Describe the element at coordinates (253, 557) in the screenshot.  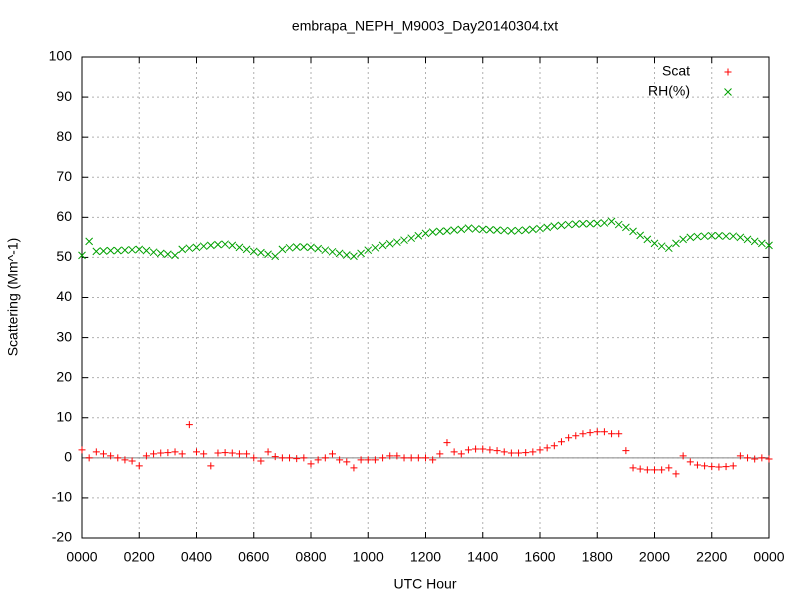
I see `x-tick-label: 0600` at that location.